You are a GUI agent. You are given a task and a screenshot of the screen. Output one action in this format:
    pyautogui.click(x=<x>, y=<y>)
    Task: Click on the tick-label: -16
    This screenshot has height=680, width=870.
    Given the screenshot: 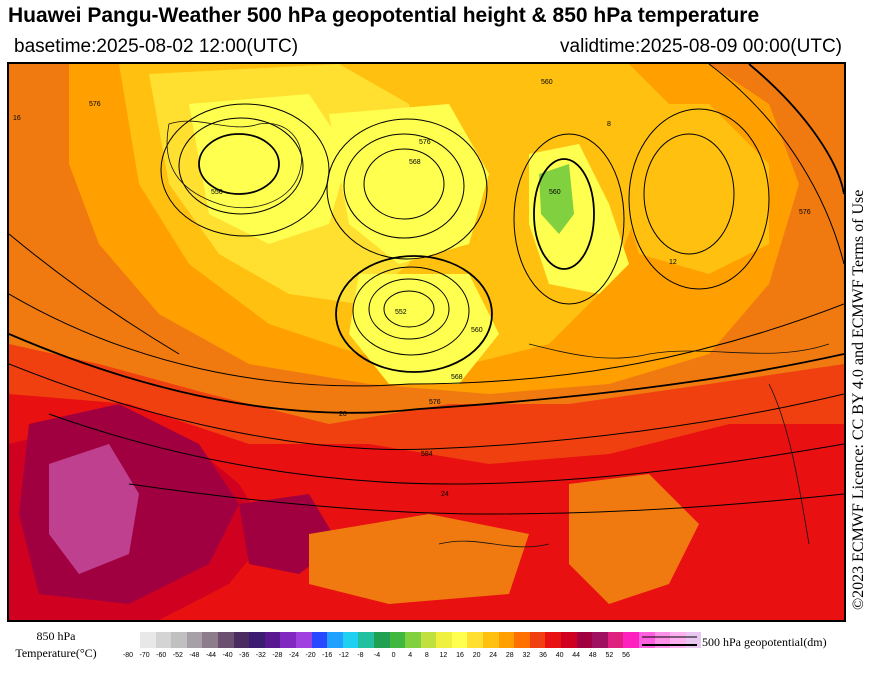 What is the action you would take?
    pyautogui.click(x=327, y=655)
    